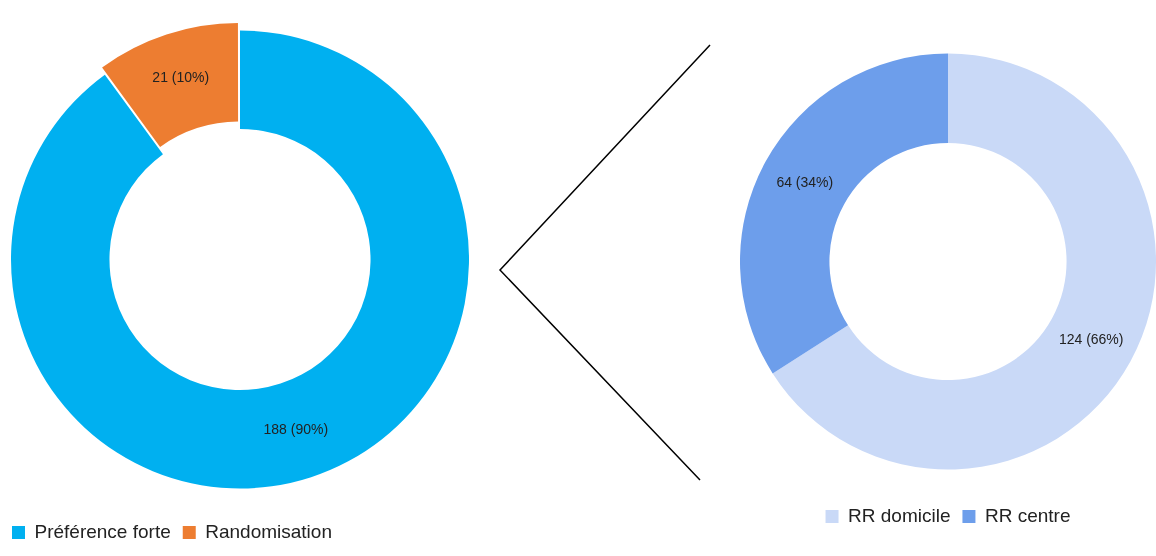 The image size is (1156, 556). What do you see at coordinates (805, 181) in the screenshot?
I see `data-label: 64 (34%)` at bounding box center [805, 181].